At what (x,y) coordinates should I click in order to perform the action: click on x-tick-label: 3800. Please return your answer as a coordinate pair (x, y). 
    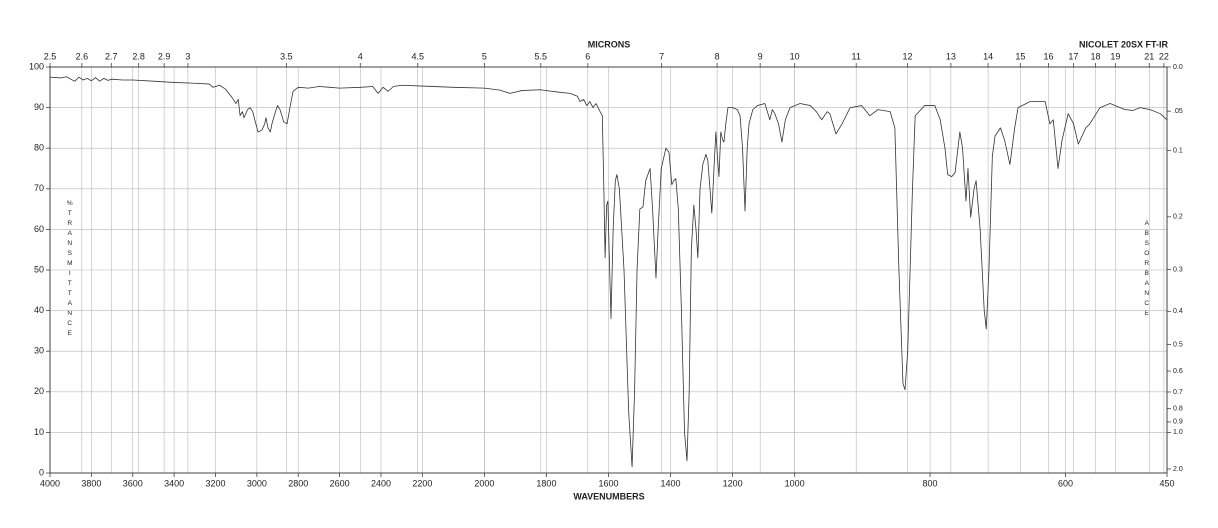
    Looking at the image, I should click on (91, 483).